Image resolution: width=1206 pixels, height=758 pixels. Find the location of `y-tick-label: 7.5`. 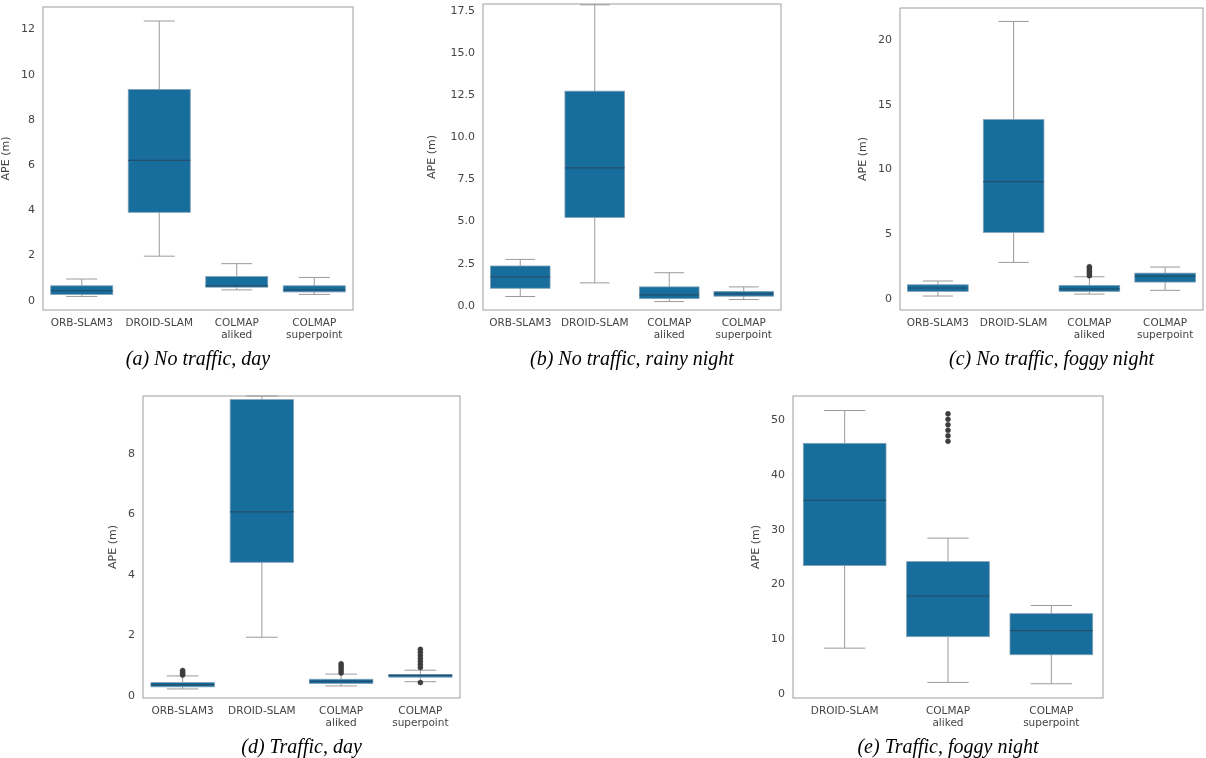

y-tick-label: 7.5 is located at coordinates (466, 179).